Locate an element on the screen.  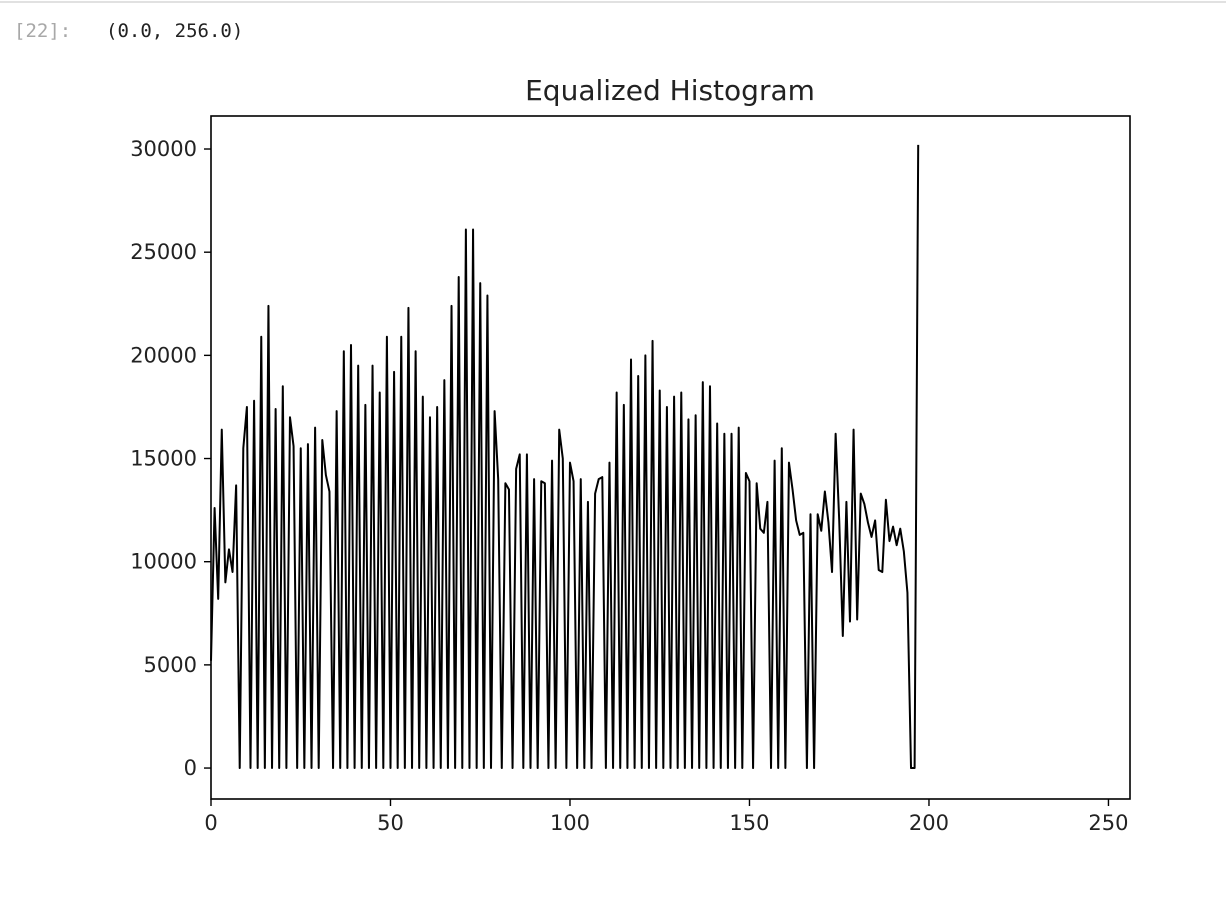
chart-title: Equalized Histogram is located at coordinates (670, 90).